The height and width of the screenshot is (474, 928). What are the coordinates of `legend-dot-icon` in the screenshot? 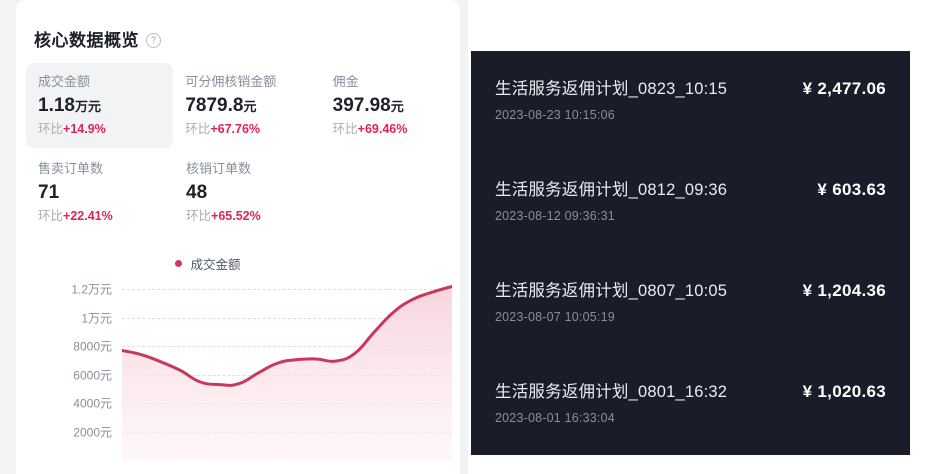 It's located at (179, 263).